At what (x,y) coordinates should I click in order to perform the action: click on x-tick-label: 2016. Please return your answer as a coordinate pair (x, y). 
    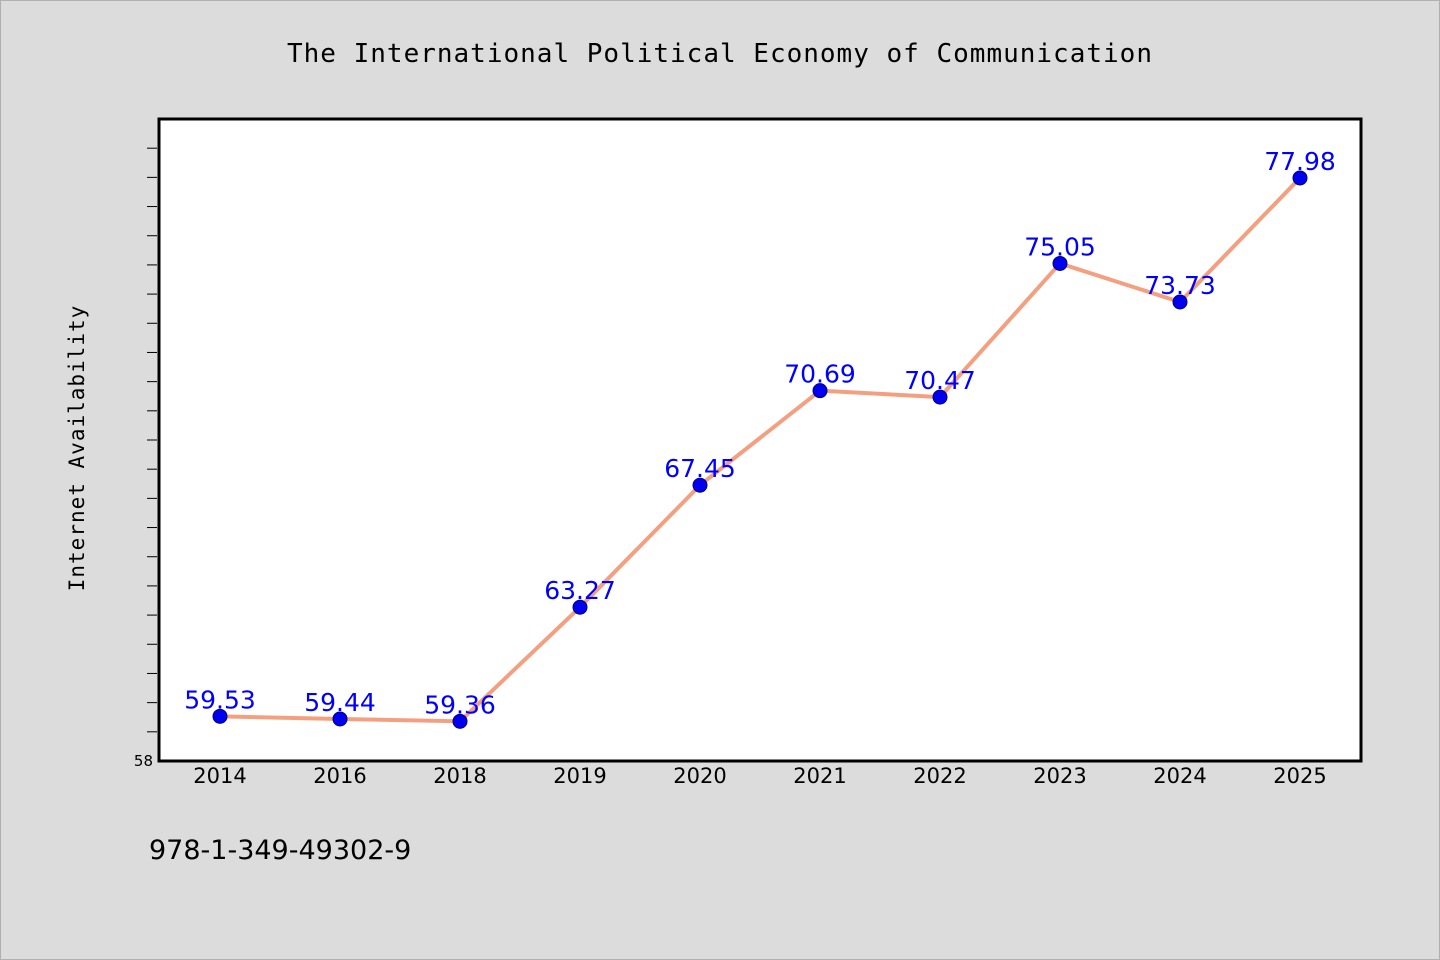
    Looking at the image, I should click on (339, 776).